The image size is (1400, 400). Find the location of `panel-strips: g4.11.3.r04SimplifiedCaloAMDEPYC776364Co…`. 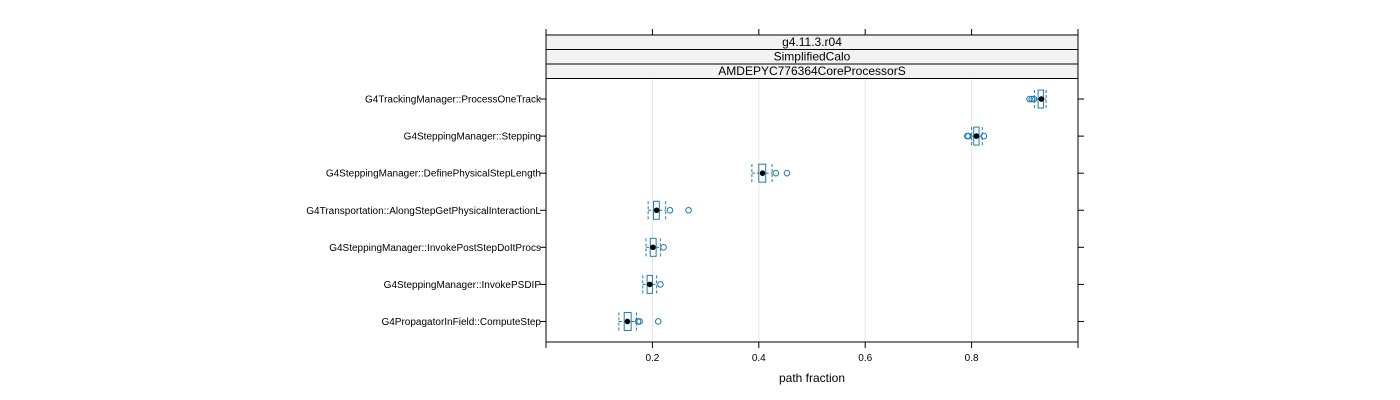

panel-strips: g4.11.3.r04SimplifiedCaloAMDEPYC776364Co… is located at coordinates (812, 56).